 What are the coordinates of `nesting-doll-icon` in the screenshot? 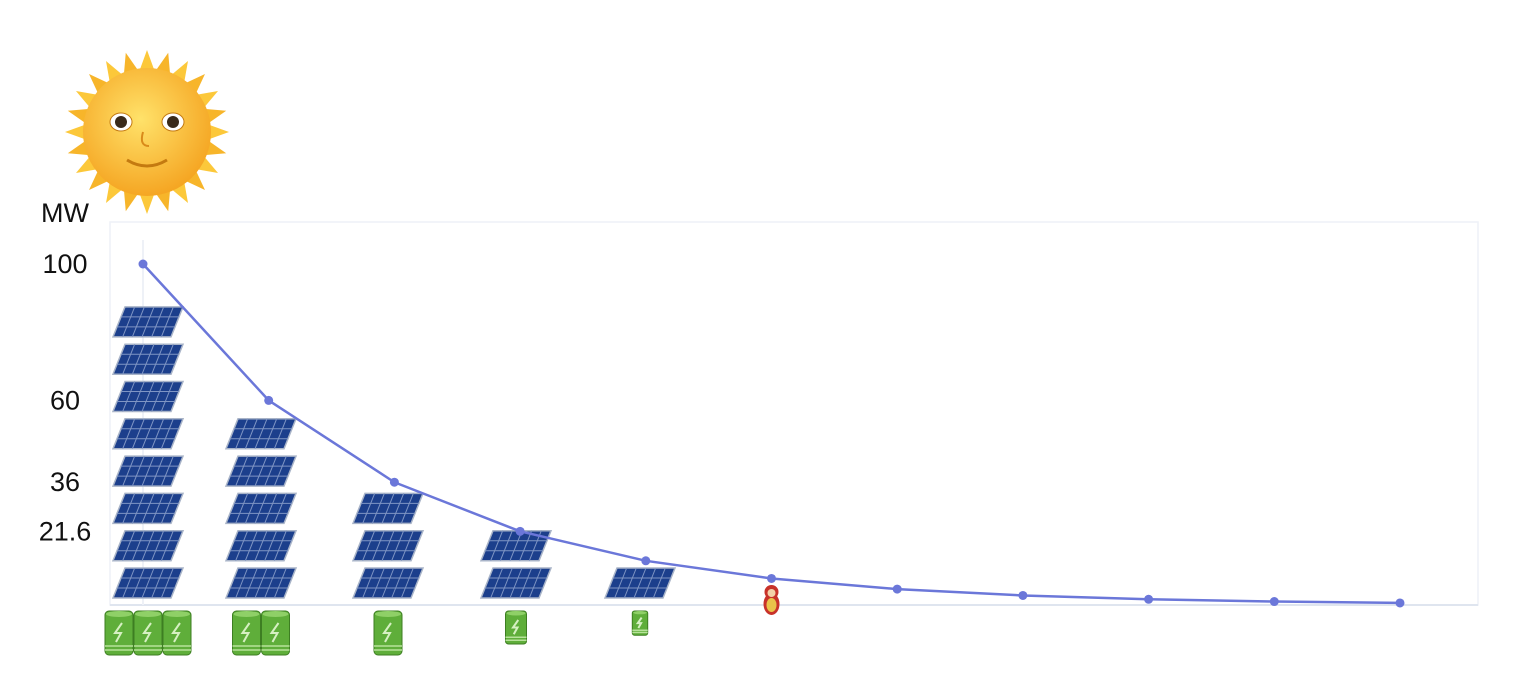 It's located at (771, 600).